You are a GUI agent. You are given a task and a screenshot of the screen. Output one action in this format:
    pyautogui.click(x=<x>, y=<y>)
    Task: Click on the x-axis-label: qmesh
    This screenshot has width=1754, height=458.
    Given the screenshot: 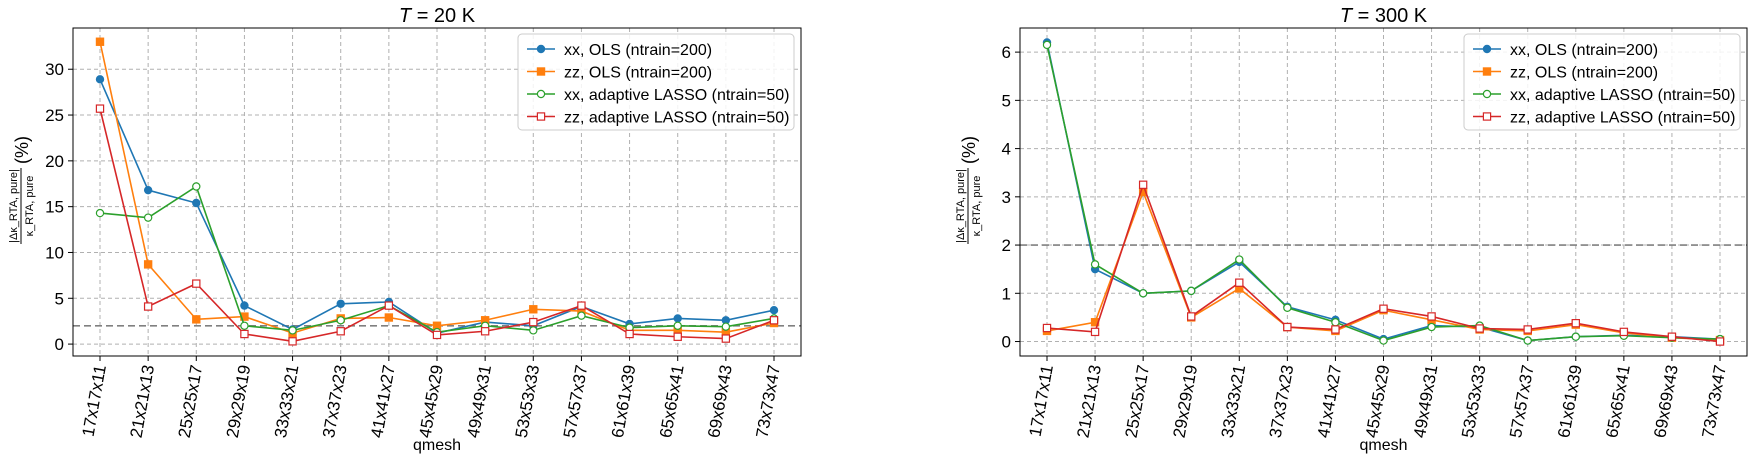 What is the action you would take?
    pyautogui.click(x=1383, y=445)
    